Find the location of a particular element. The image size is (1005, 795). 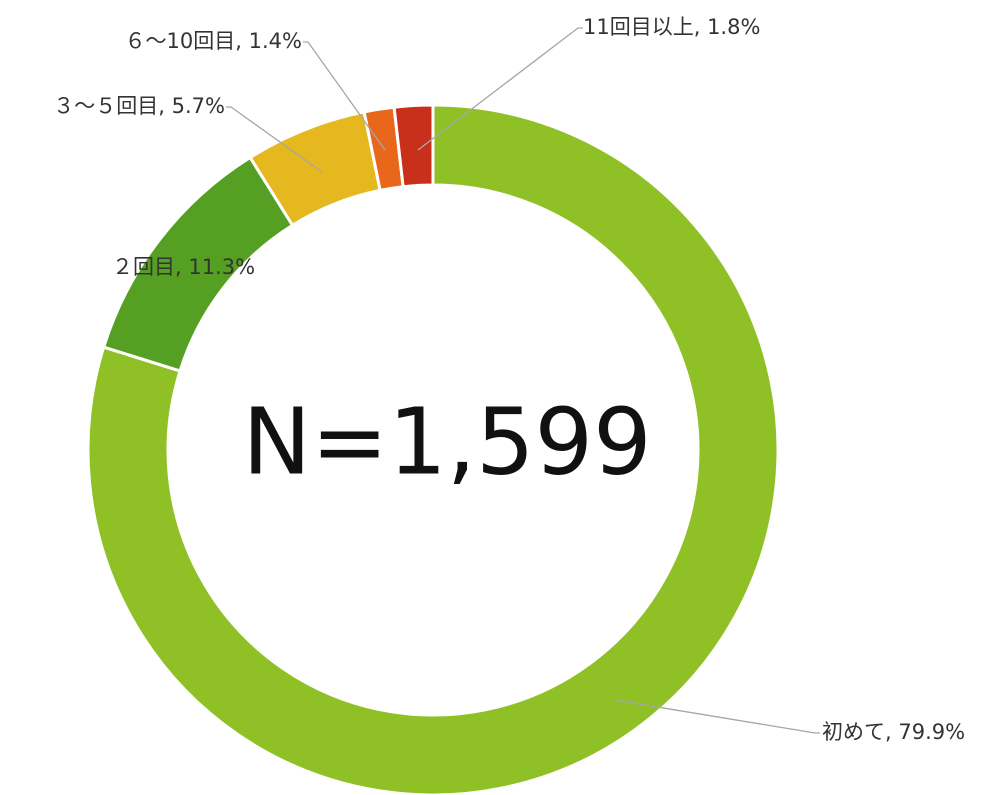

data-label: ６～10回目, 1.4% is located at coordinates (213, 41).